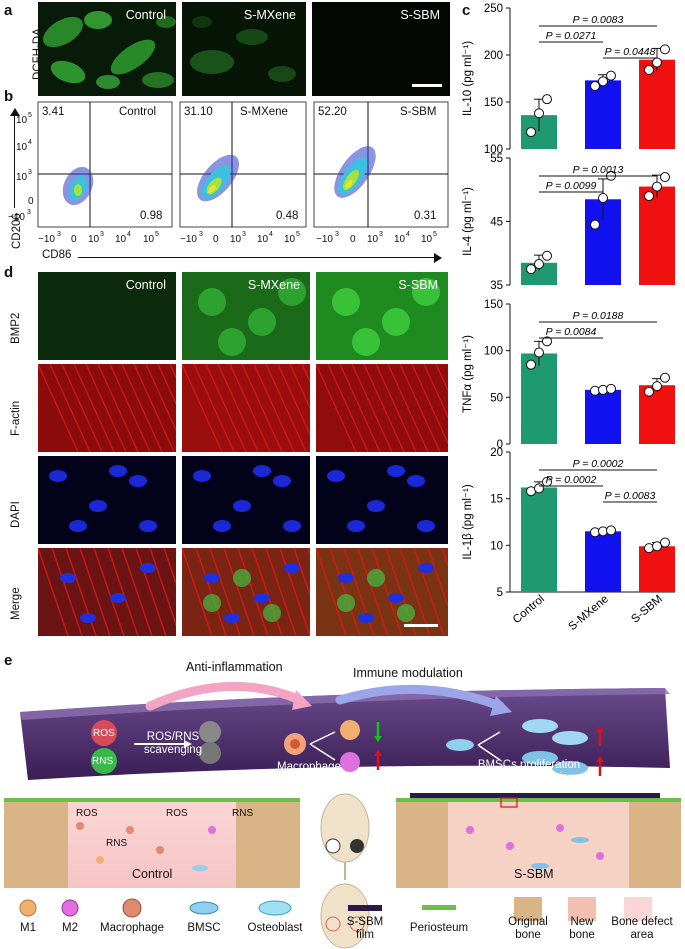  What do you see at coordinates (598, 464) in the screenshot?
I see `c3-pvalue-2: P = 0.0002` at bounding box center [598, 464].